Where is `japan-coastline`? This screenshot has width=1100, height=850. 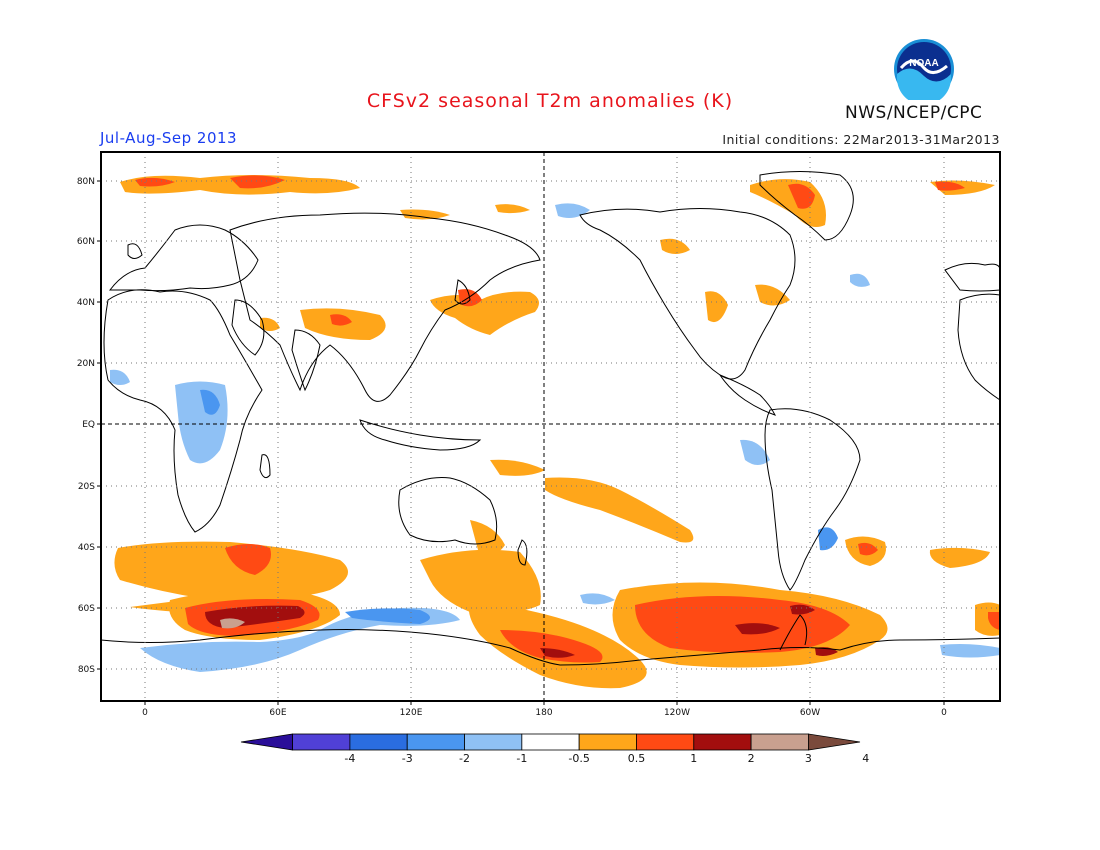 japan-coastline is located at coordinates (462, 292).